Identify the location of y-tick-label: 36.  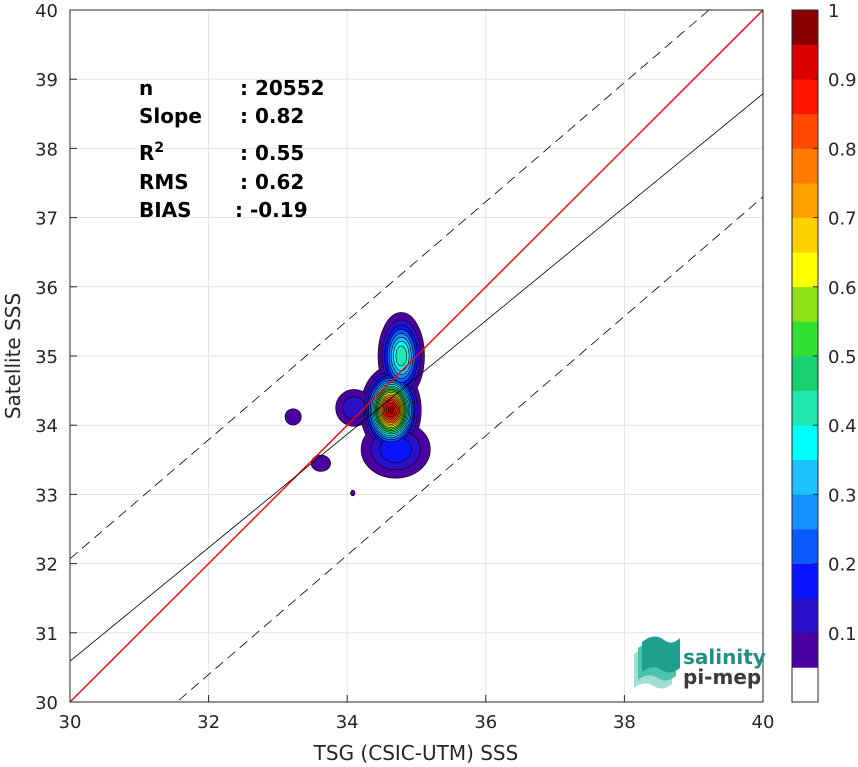
(46, 288).